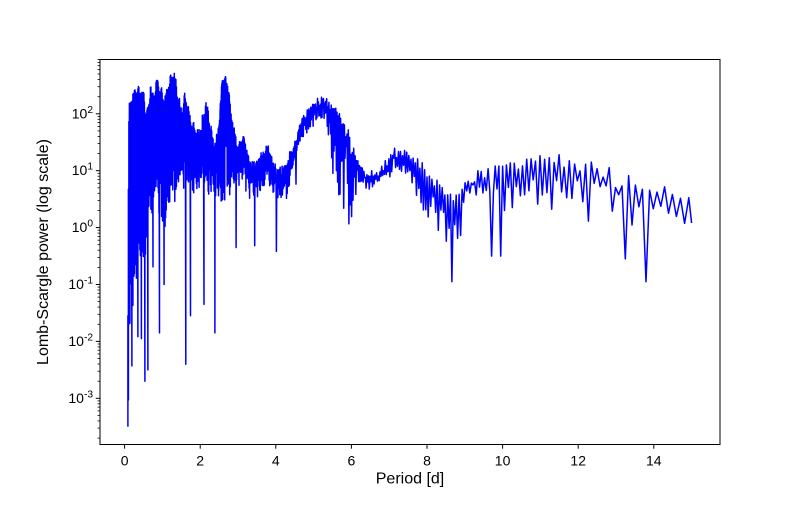 The image size is (800, 505). I want to click on svg-text: 12, so click(578, 461).